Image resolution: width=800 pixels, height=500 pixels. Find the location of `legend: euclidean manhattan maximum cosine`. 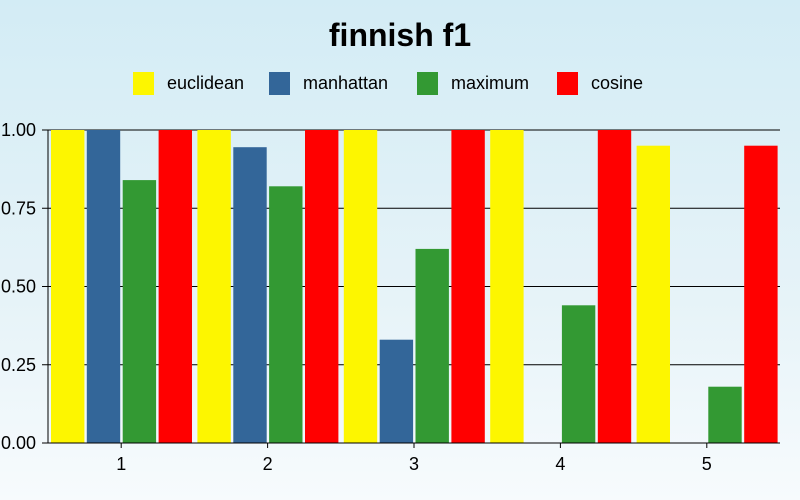

legend: euclidean manhattan maximum cosine is located at coordinates (388, 83).